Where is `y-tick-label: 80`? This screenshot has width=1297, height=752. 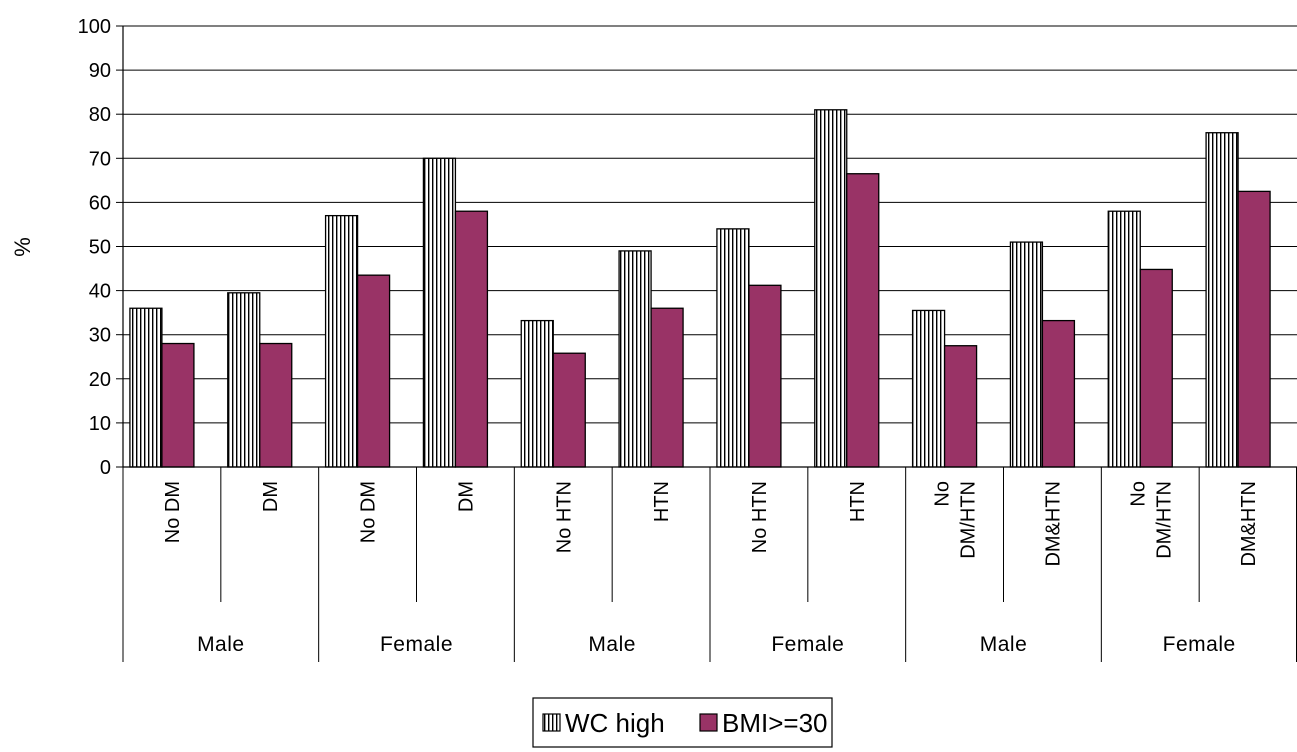
y-tick-label: 80 is located at coordinates (100, 115).